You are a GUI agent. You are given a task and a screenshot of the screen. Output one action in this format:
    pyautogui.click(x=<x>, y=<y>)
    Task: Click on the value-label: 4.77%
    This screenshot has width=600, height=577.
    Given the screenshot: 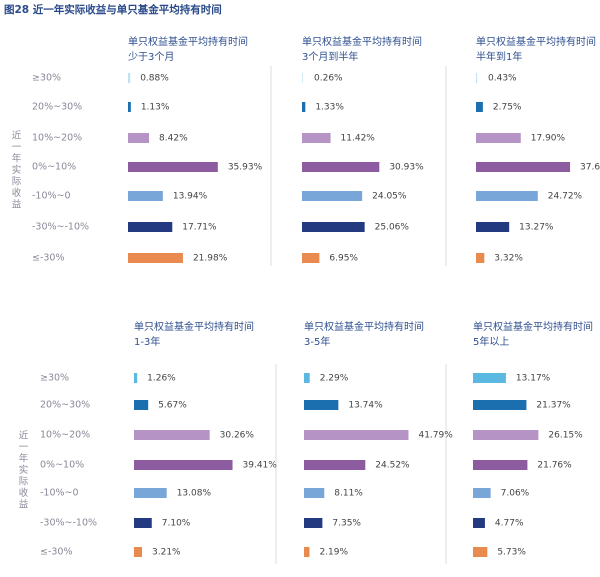 What is the action you would take?
    pyautogui.click(x=509, y=524)
    